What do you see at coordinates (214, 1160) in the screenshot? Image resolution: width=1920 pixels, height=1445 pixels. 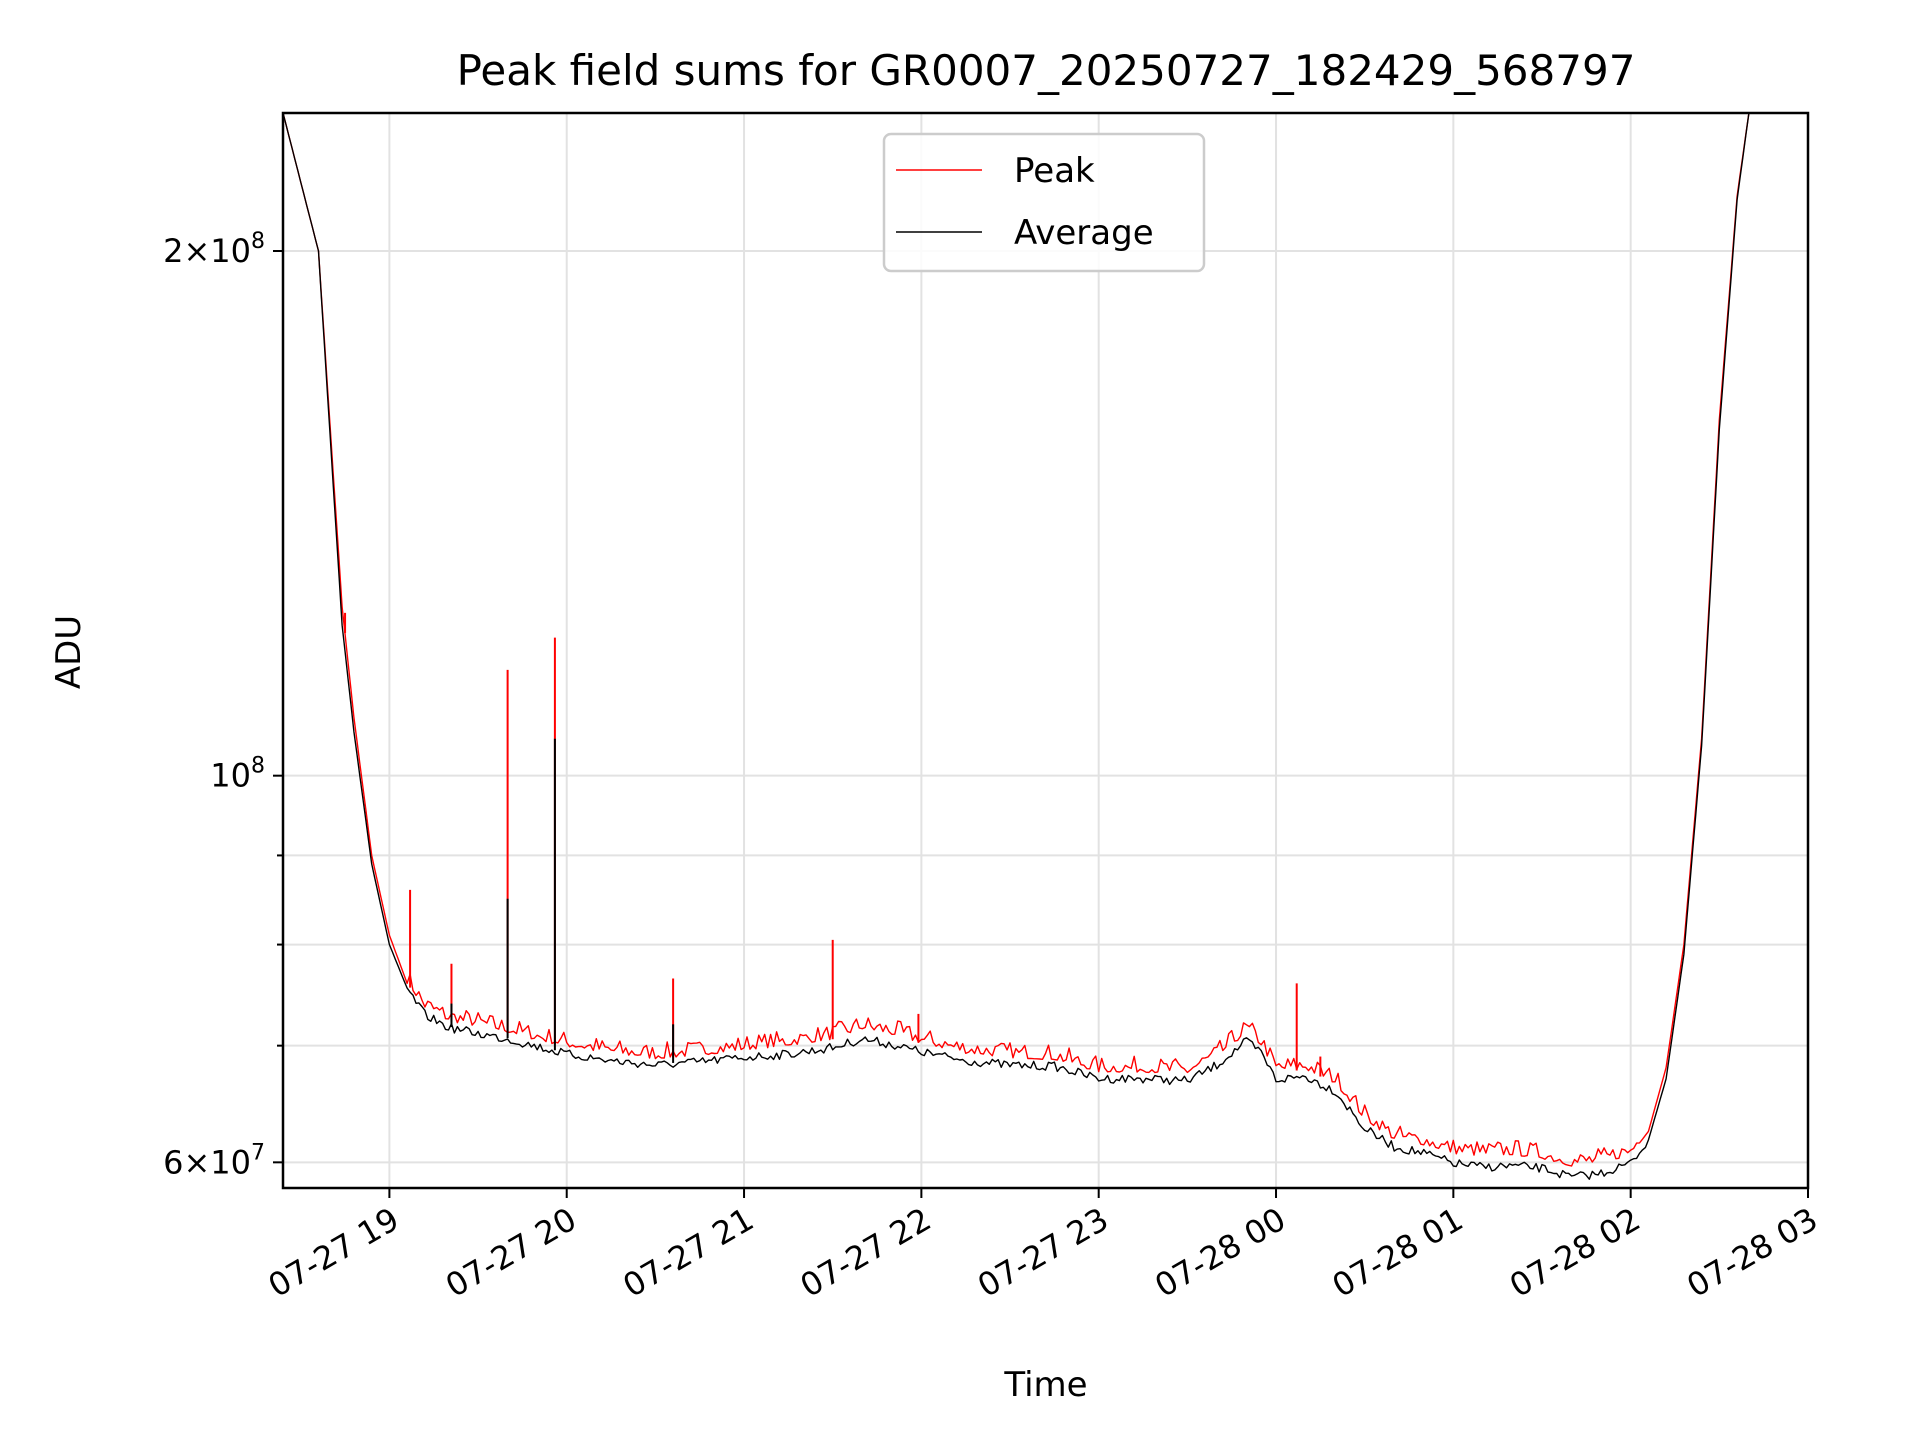 I see `y-tick-label: 6×107` at bounding box center [214, 1160].